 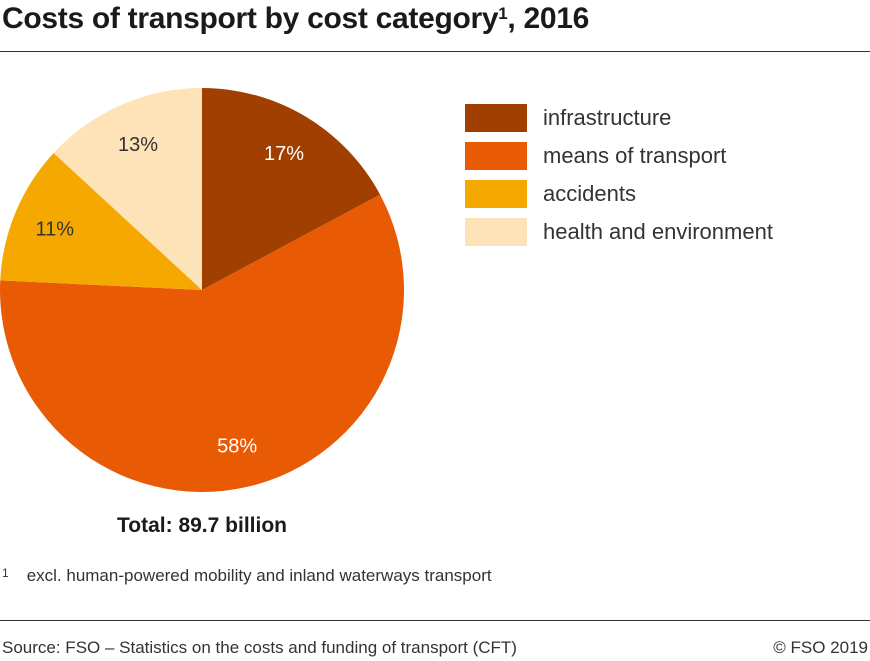 I want to click on pie-slice-accidents, so click(x=101, y=221).